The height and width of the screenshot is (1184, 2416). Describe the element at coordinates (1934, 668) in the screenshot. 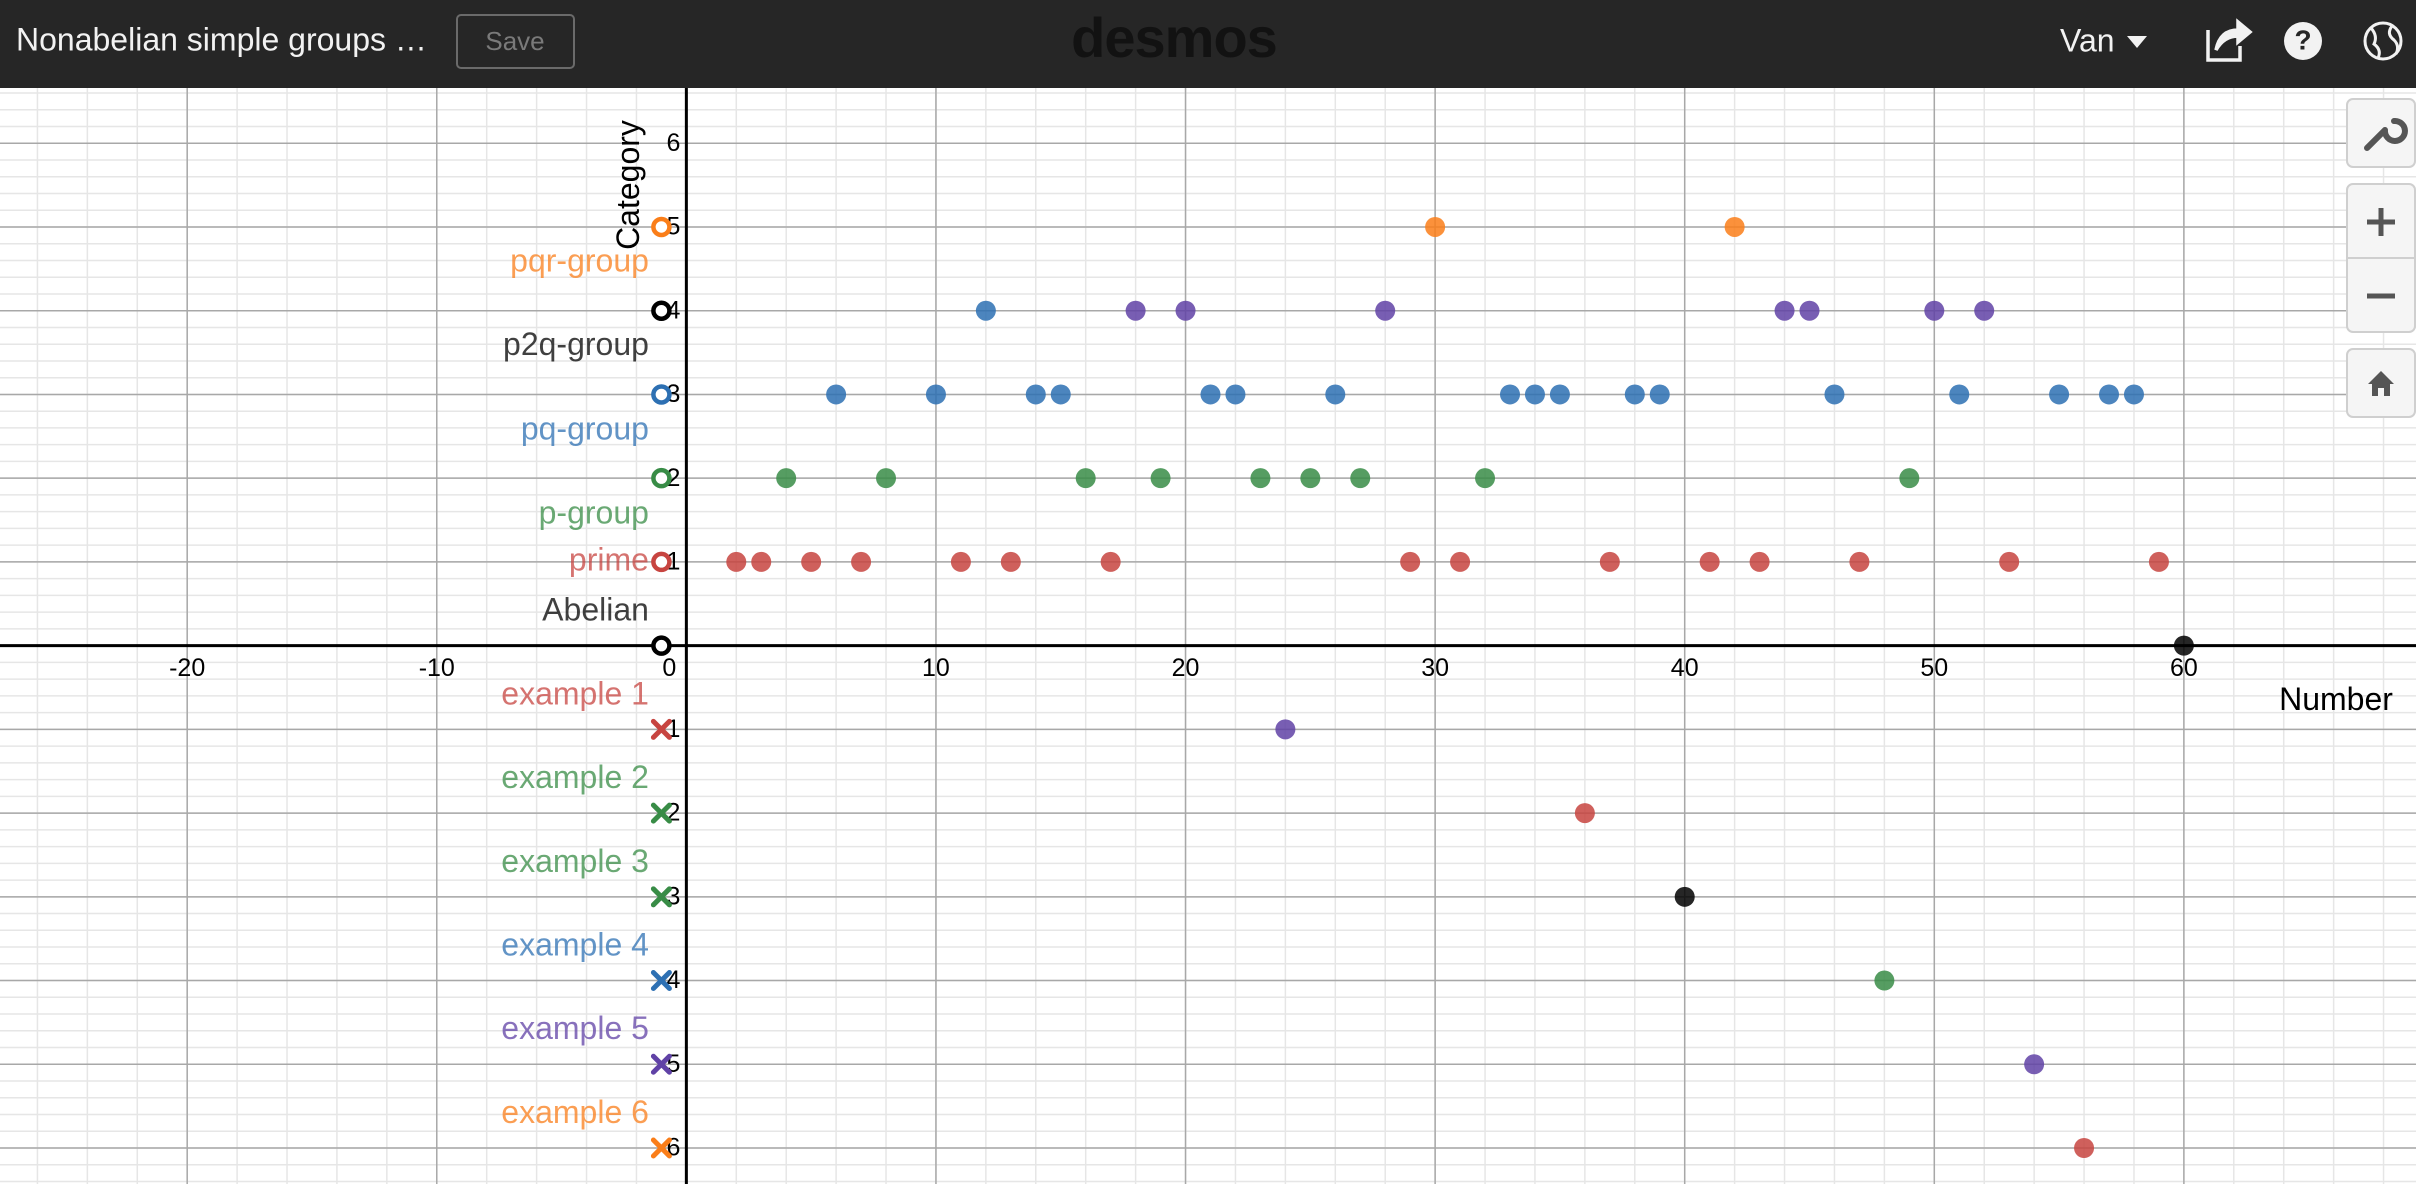

I see `x-tick-label: 50` at that location.